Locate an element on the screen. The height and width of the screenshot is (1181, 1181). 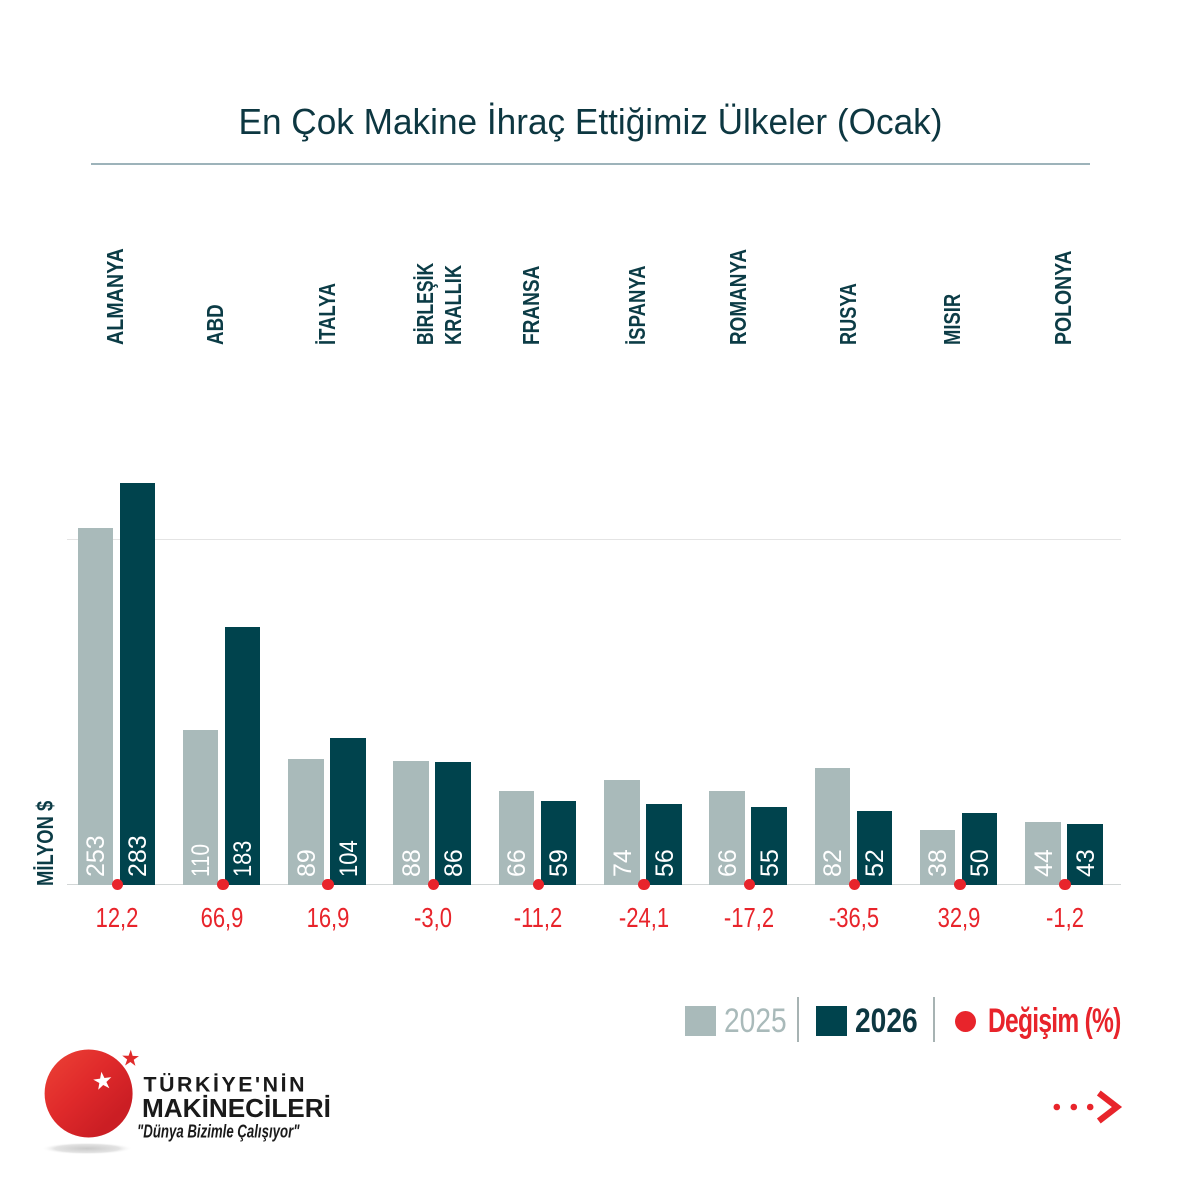
svg-text: "Dünya Bizimle Çalışıyor" is located at coordinates (218, 1131).